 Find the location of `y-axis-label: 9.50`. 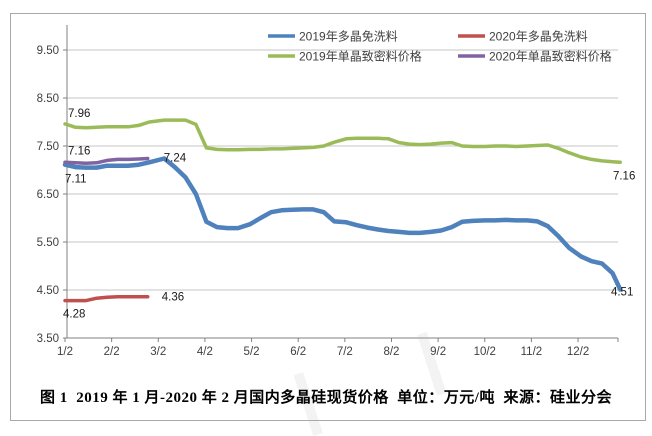

y-axis-label: 9.50 is located at coordinates (48, 51).